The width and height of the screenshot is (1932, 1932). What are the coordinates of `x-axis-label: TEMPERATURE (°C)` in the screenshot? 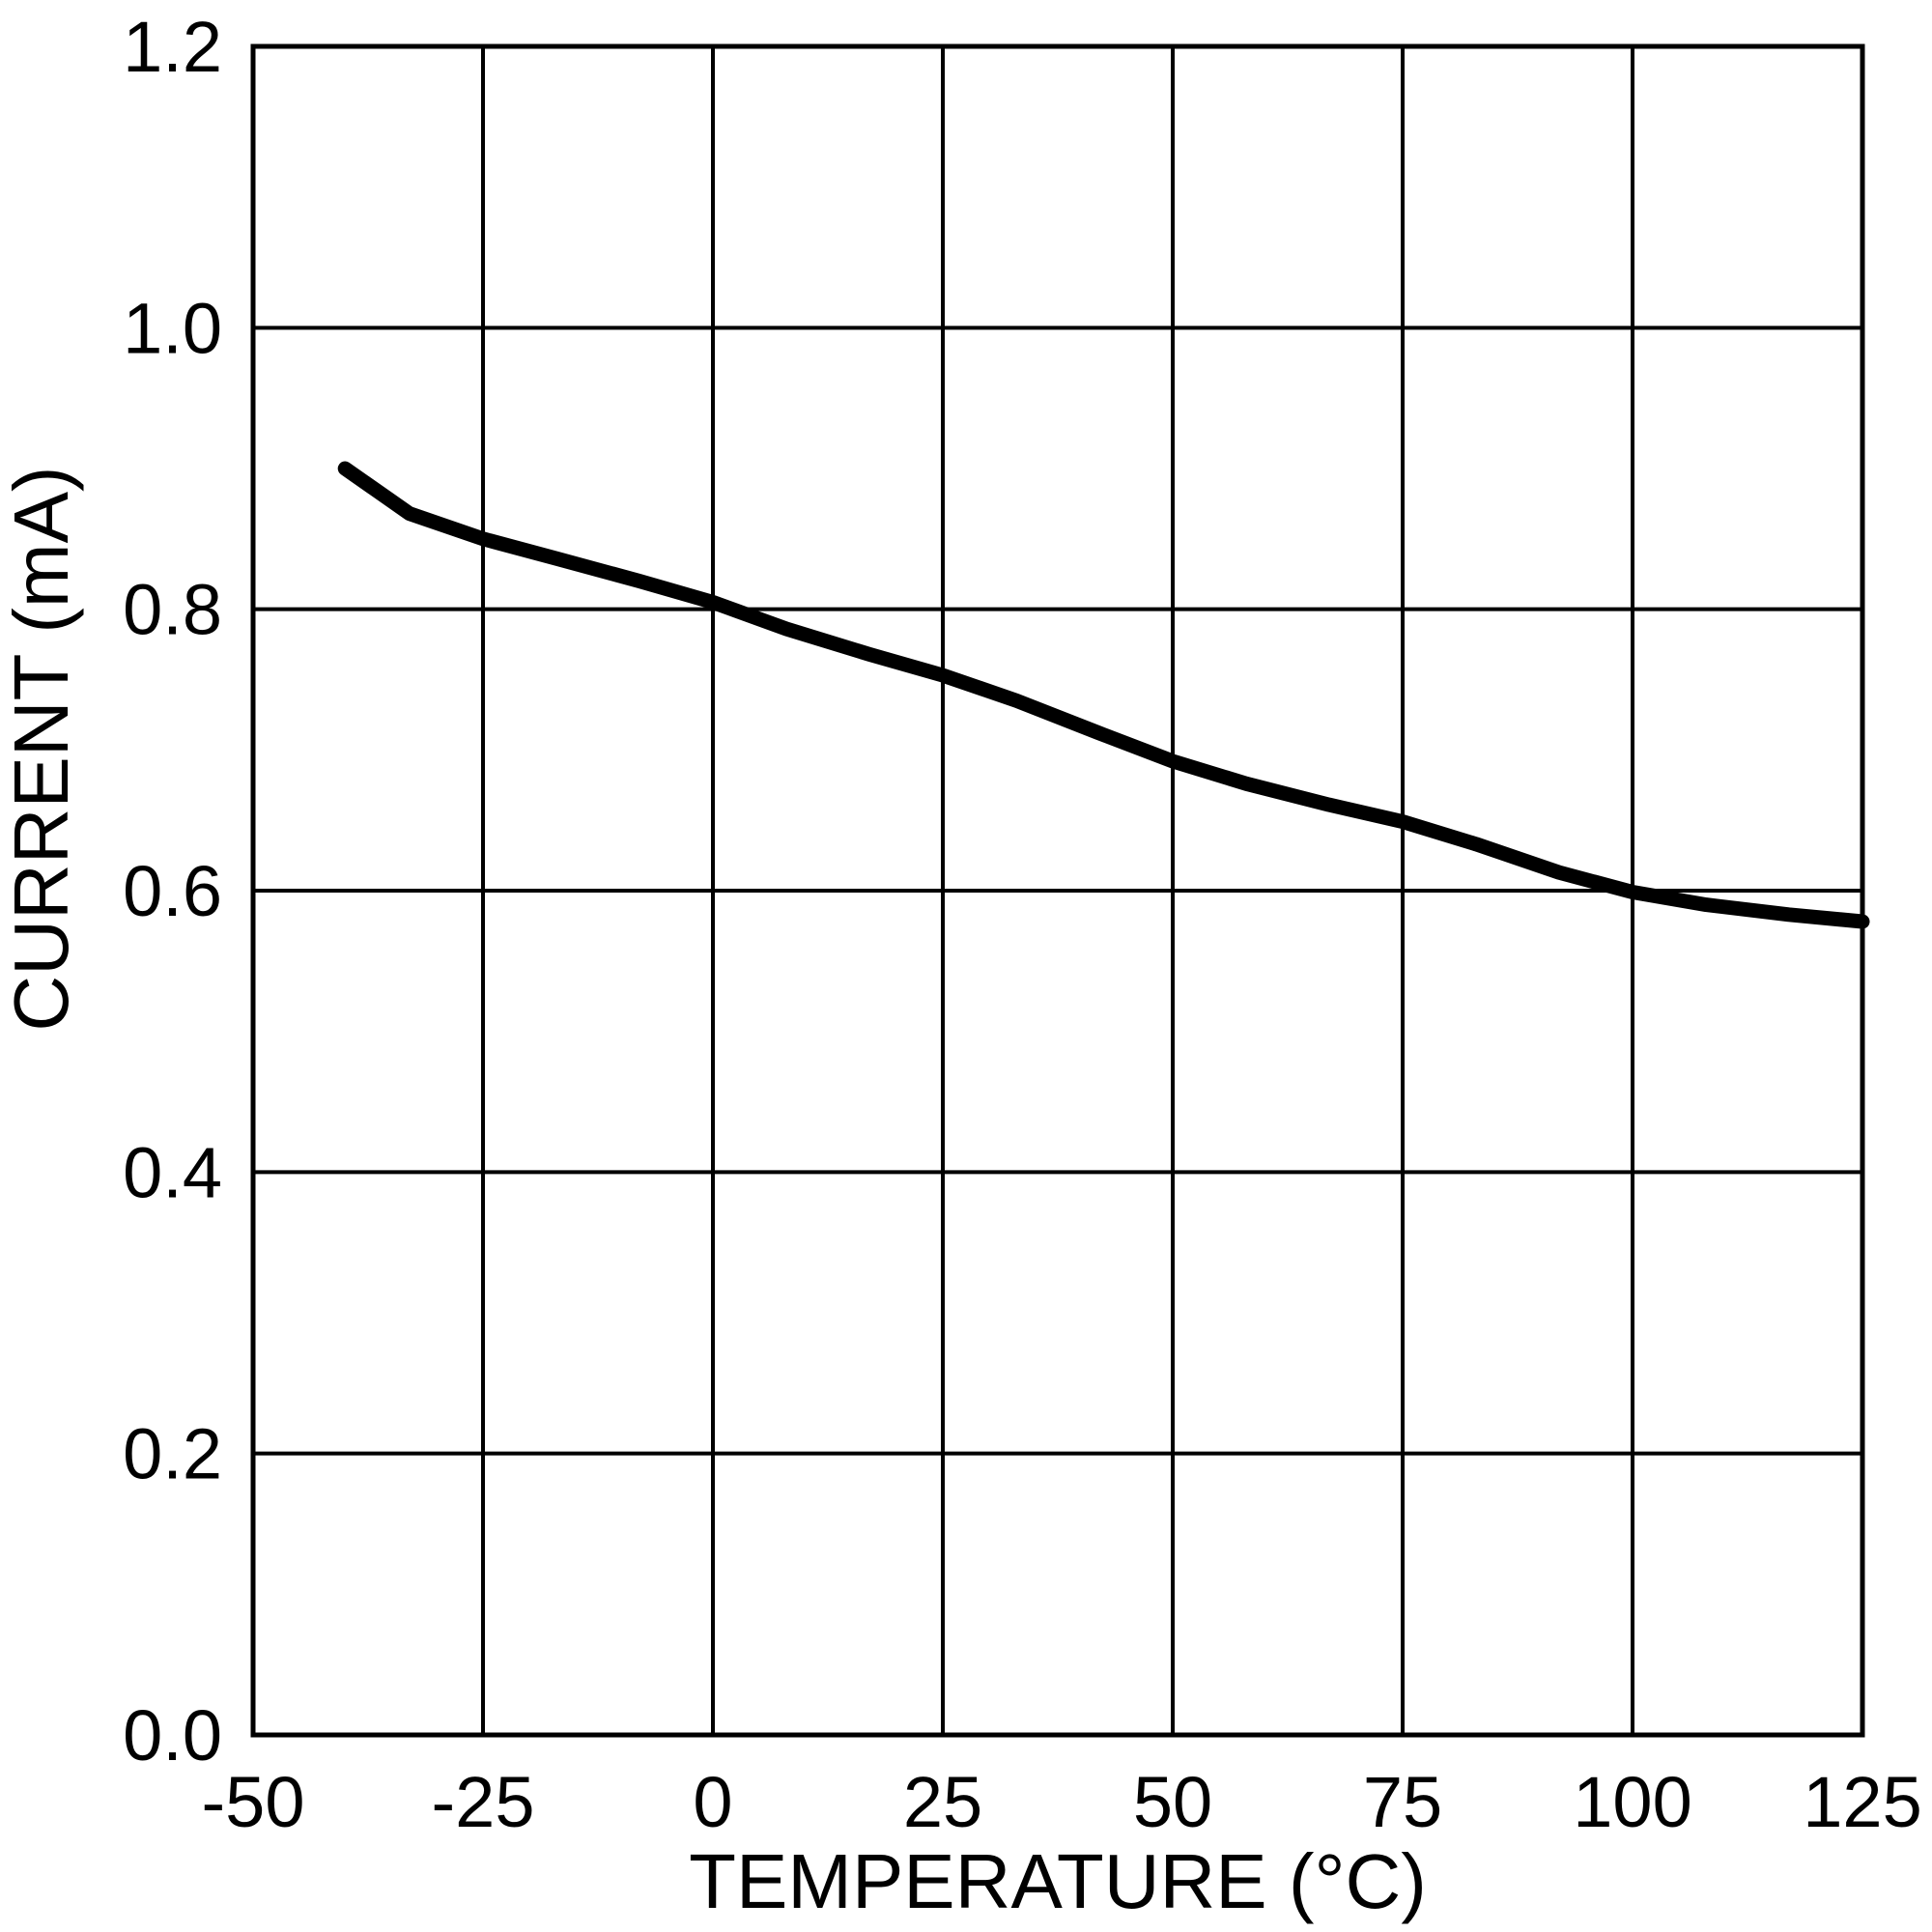 It's located at (1058, 1881).